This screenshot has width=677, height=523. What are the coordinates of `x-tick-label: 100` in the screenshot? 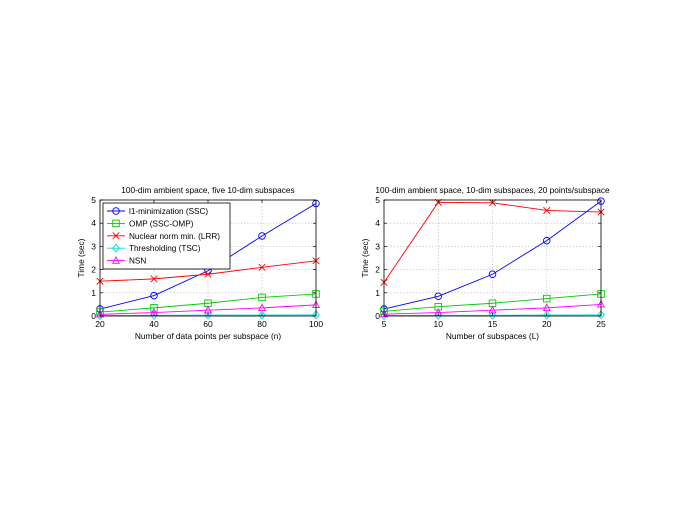 It's located at (316, 324).